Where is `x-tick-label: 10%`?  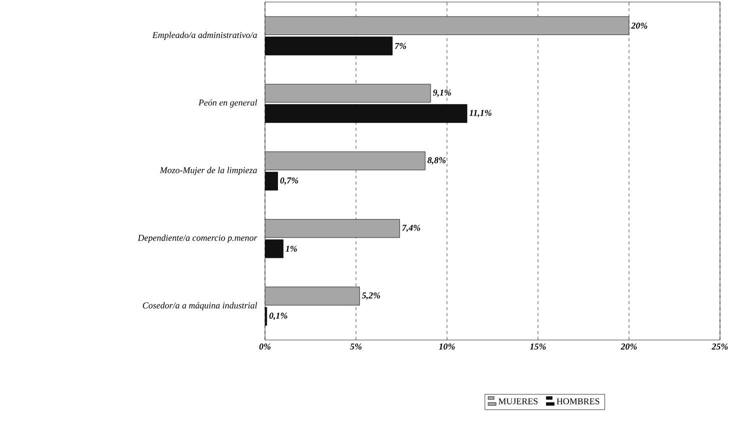 x-tick-label: 10% is located at coordinates (446, 347).